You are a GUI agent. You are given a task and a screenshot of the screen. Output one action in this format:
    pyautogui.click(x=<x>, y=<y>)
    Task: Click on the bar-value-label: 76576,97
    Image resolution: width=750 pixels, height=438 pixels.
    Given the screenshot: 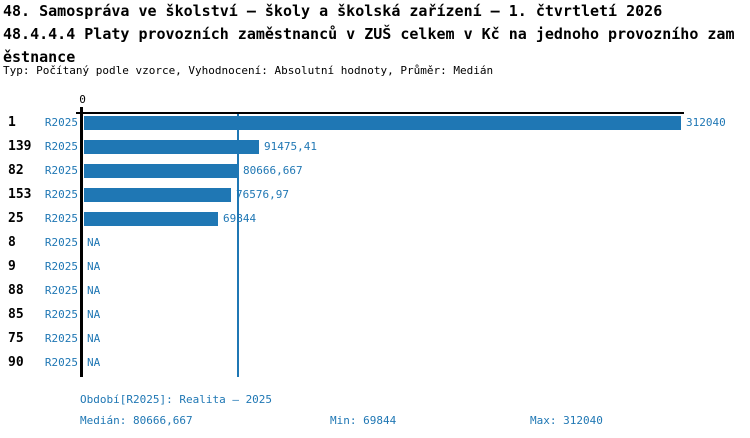 What is the action you would take?
    pyautogui.click(x=262, y=194)
    